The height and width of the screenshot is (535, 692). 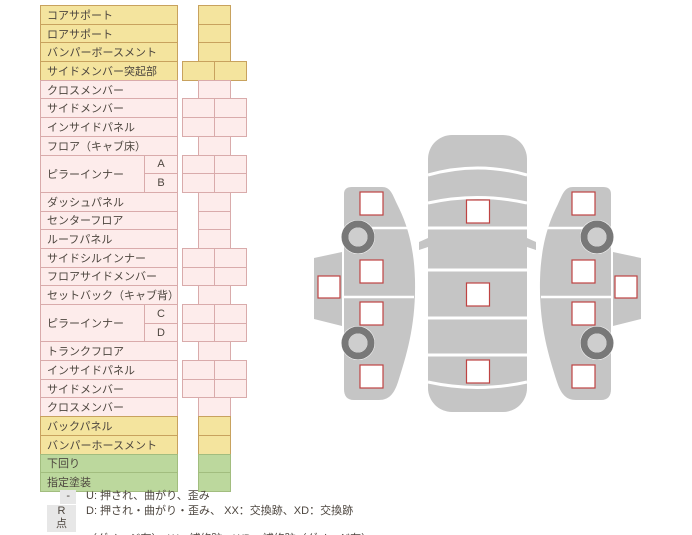 I want to click on part-row: バンパーボースメント, so click(x=109, y=52).